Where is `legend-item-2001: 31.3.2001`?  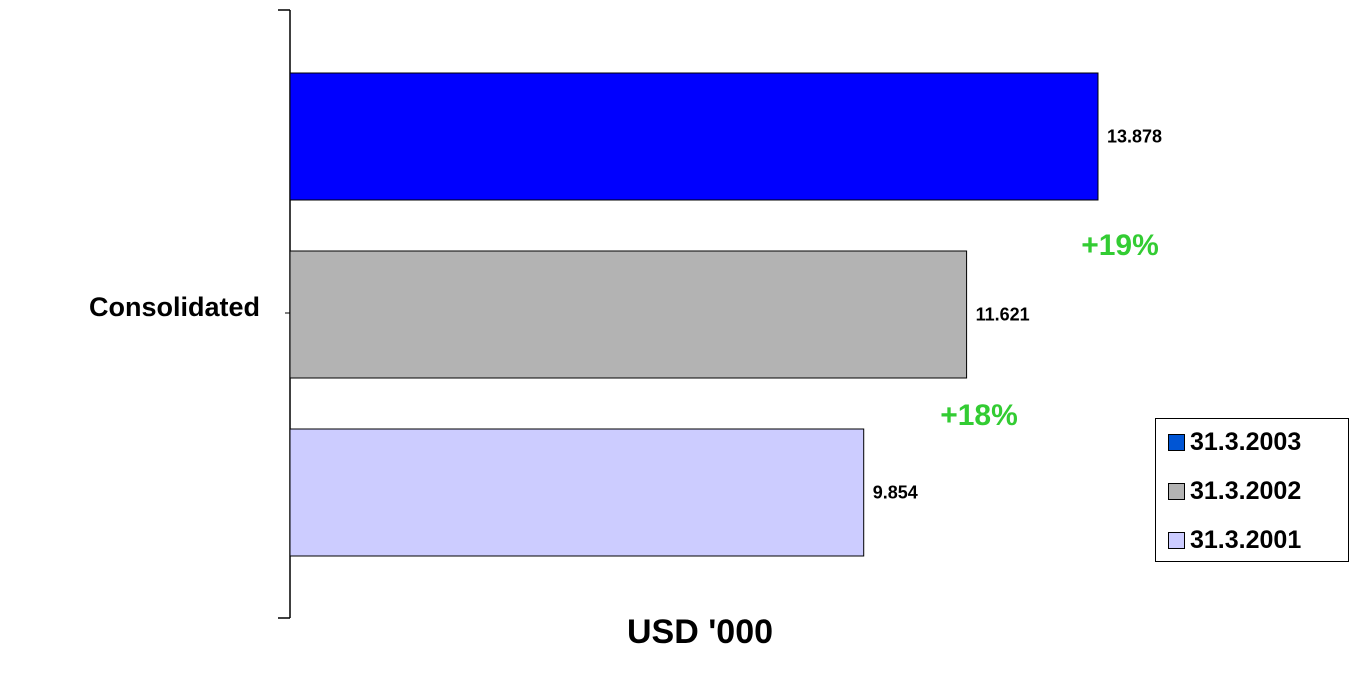
legend-item-2001: 31.3.2001 is located at coordinates (1234, 540).